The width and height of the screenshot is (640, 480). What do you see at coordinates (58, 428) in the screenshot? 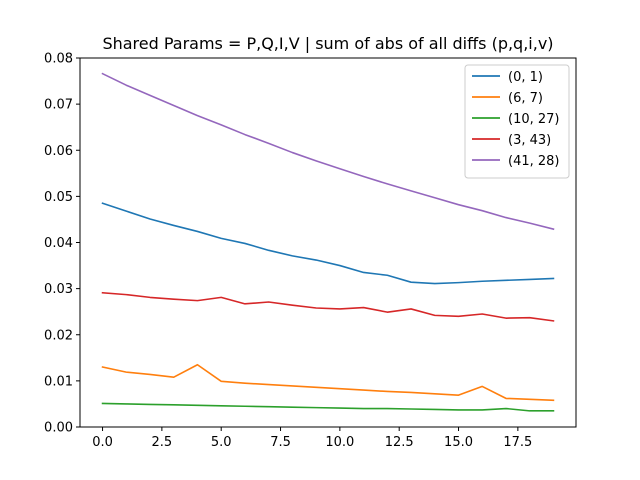
I see `y-tick-label: 0.00` at bounding box center [58, 428].